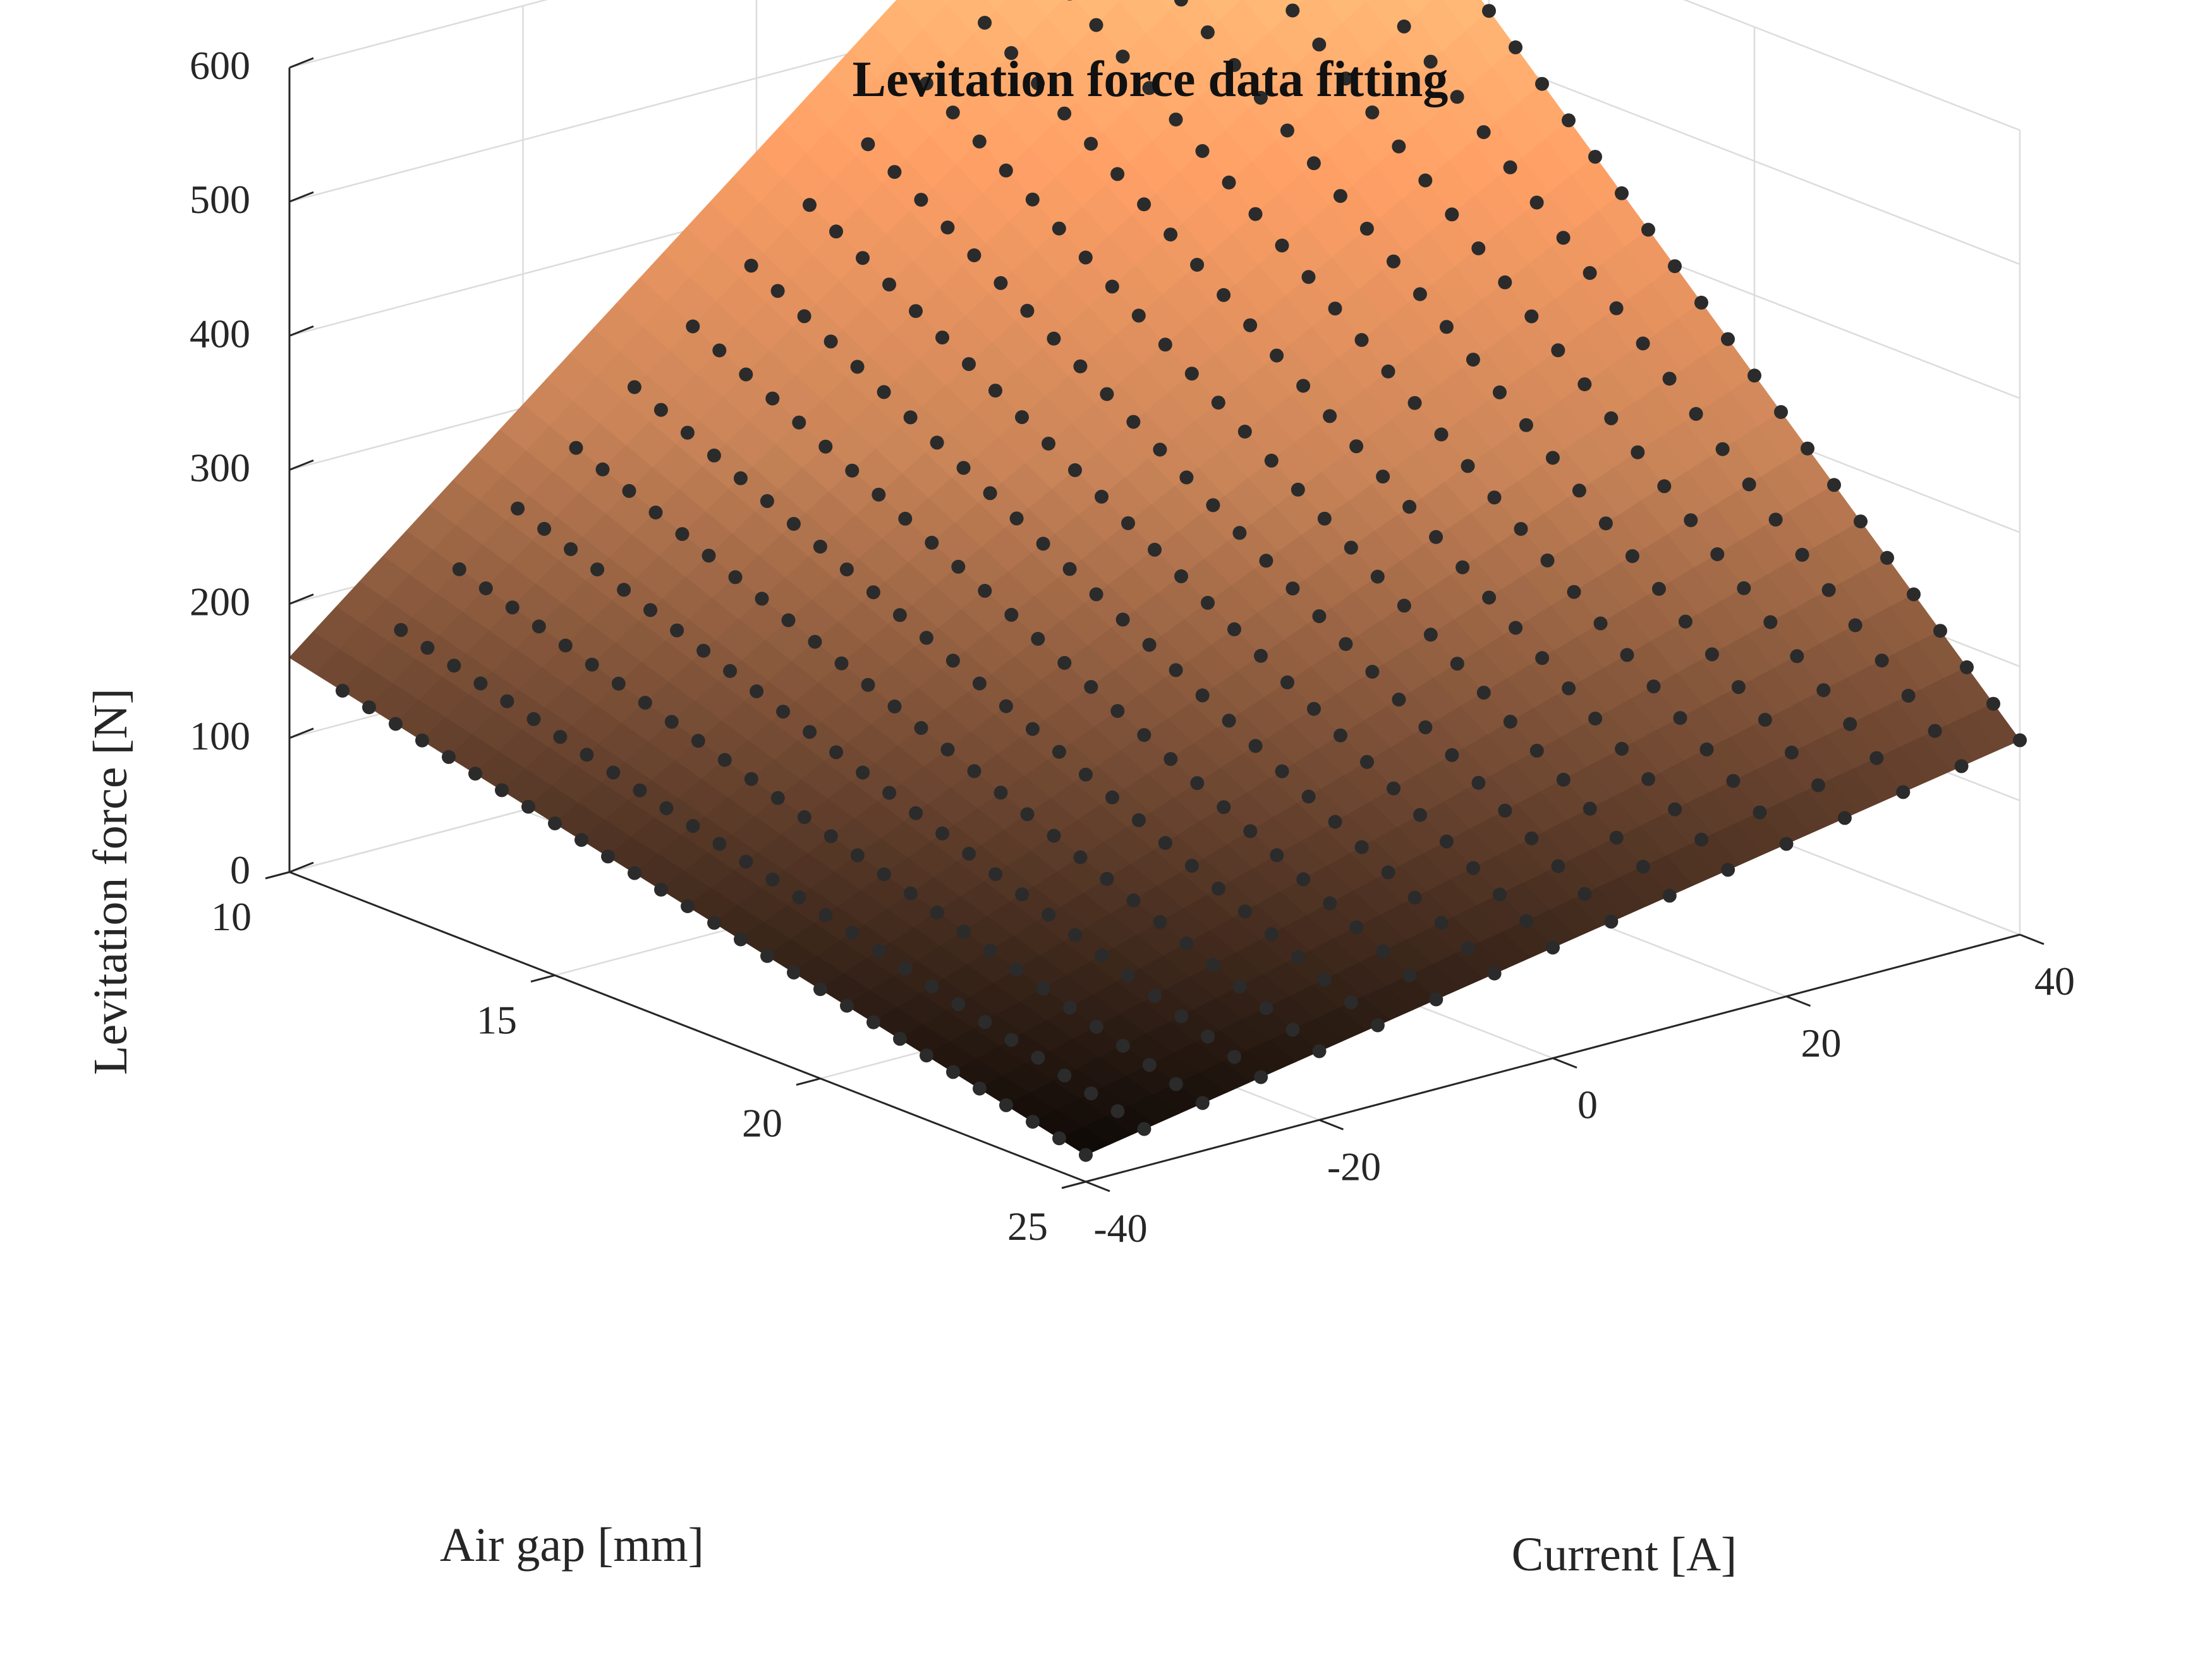 The image size is (2212, 1662). What do you see at coordinates (220, 65) in the screenshot?
I see `z-tick-label-6: 600` at bounding box center [220, 65].